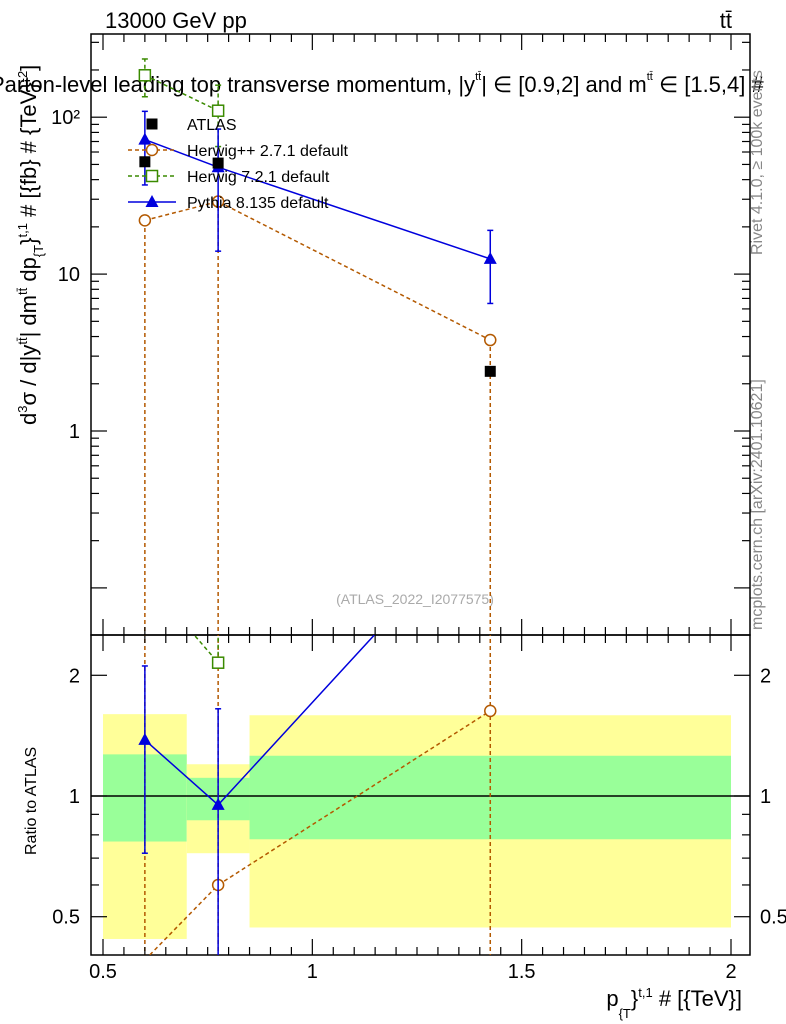 The image size is (786, 1024). I want to click on ratio-ylabel: Ratio to ATLAS, so click(31, 801).